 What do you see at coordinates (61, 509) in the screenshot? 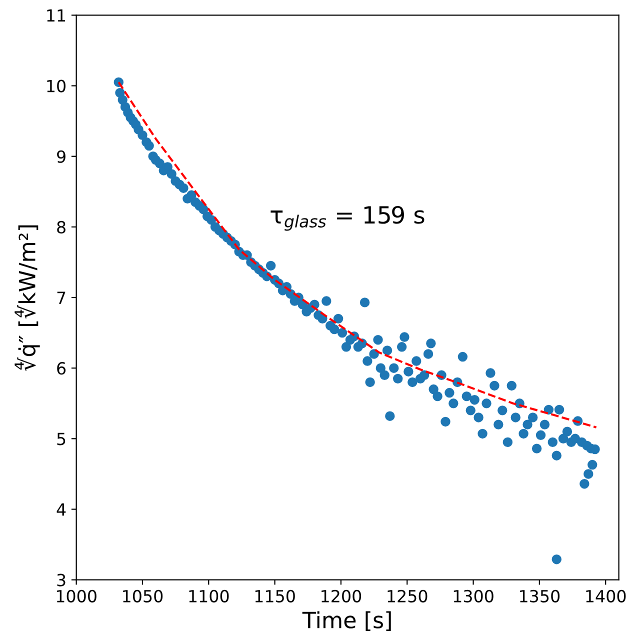
I see `y-tick-label: 4` at bounding box center [61, 509].